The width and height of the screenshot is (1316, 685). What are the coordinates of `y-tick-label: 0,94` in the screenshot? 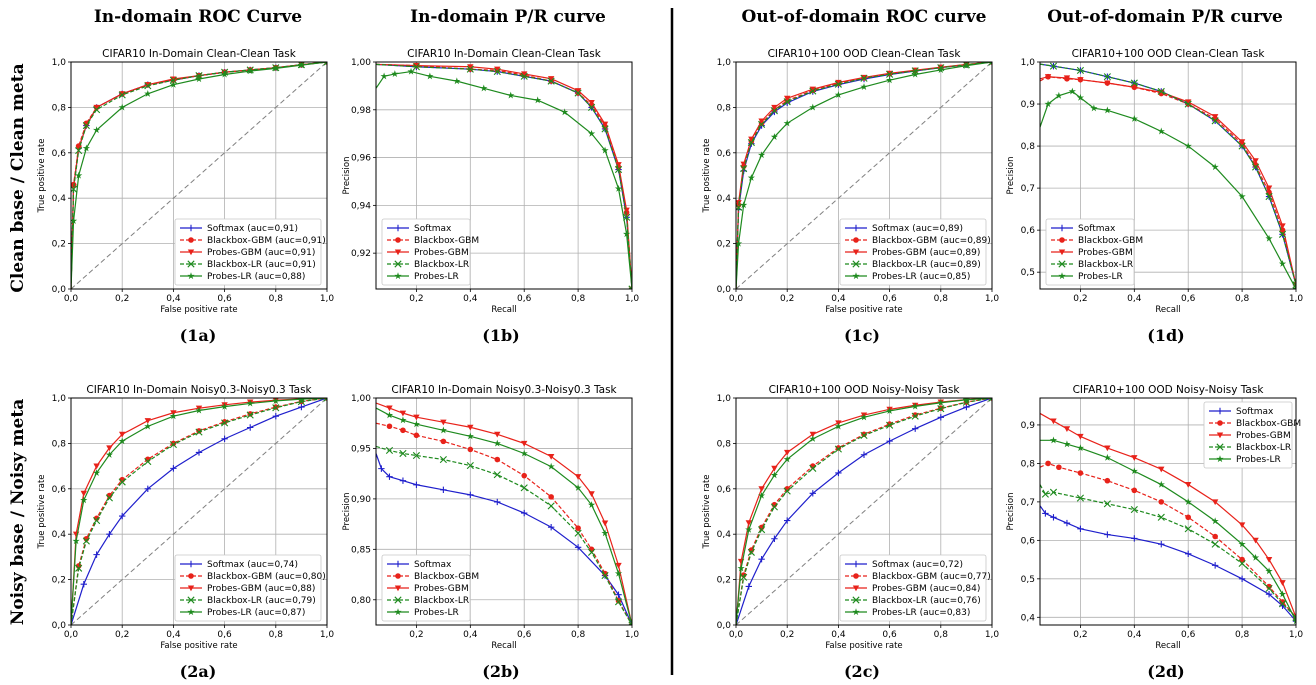 It's located at (361, 206).